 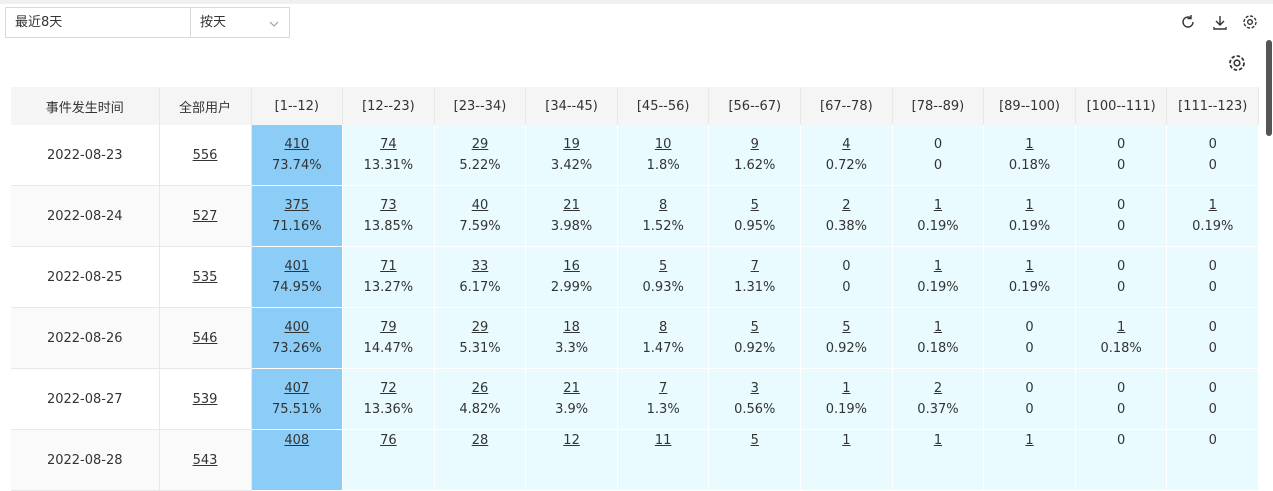 I want to click on count-link: 71, so click(x=388, y=266).